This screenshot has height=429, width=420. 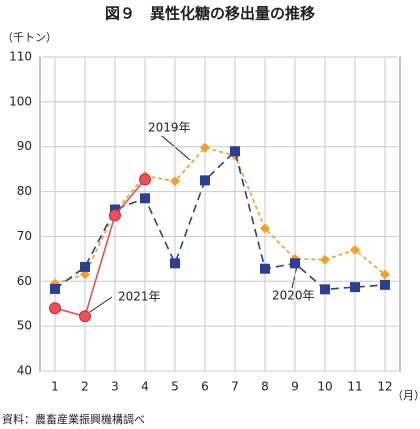 I want to click on x-tick-label: 9, so click(x=295, y=387).